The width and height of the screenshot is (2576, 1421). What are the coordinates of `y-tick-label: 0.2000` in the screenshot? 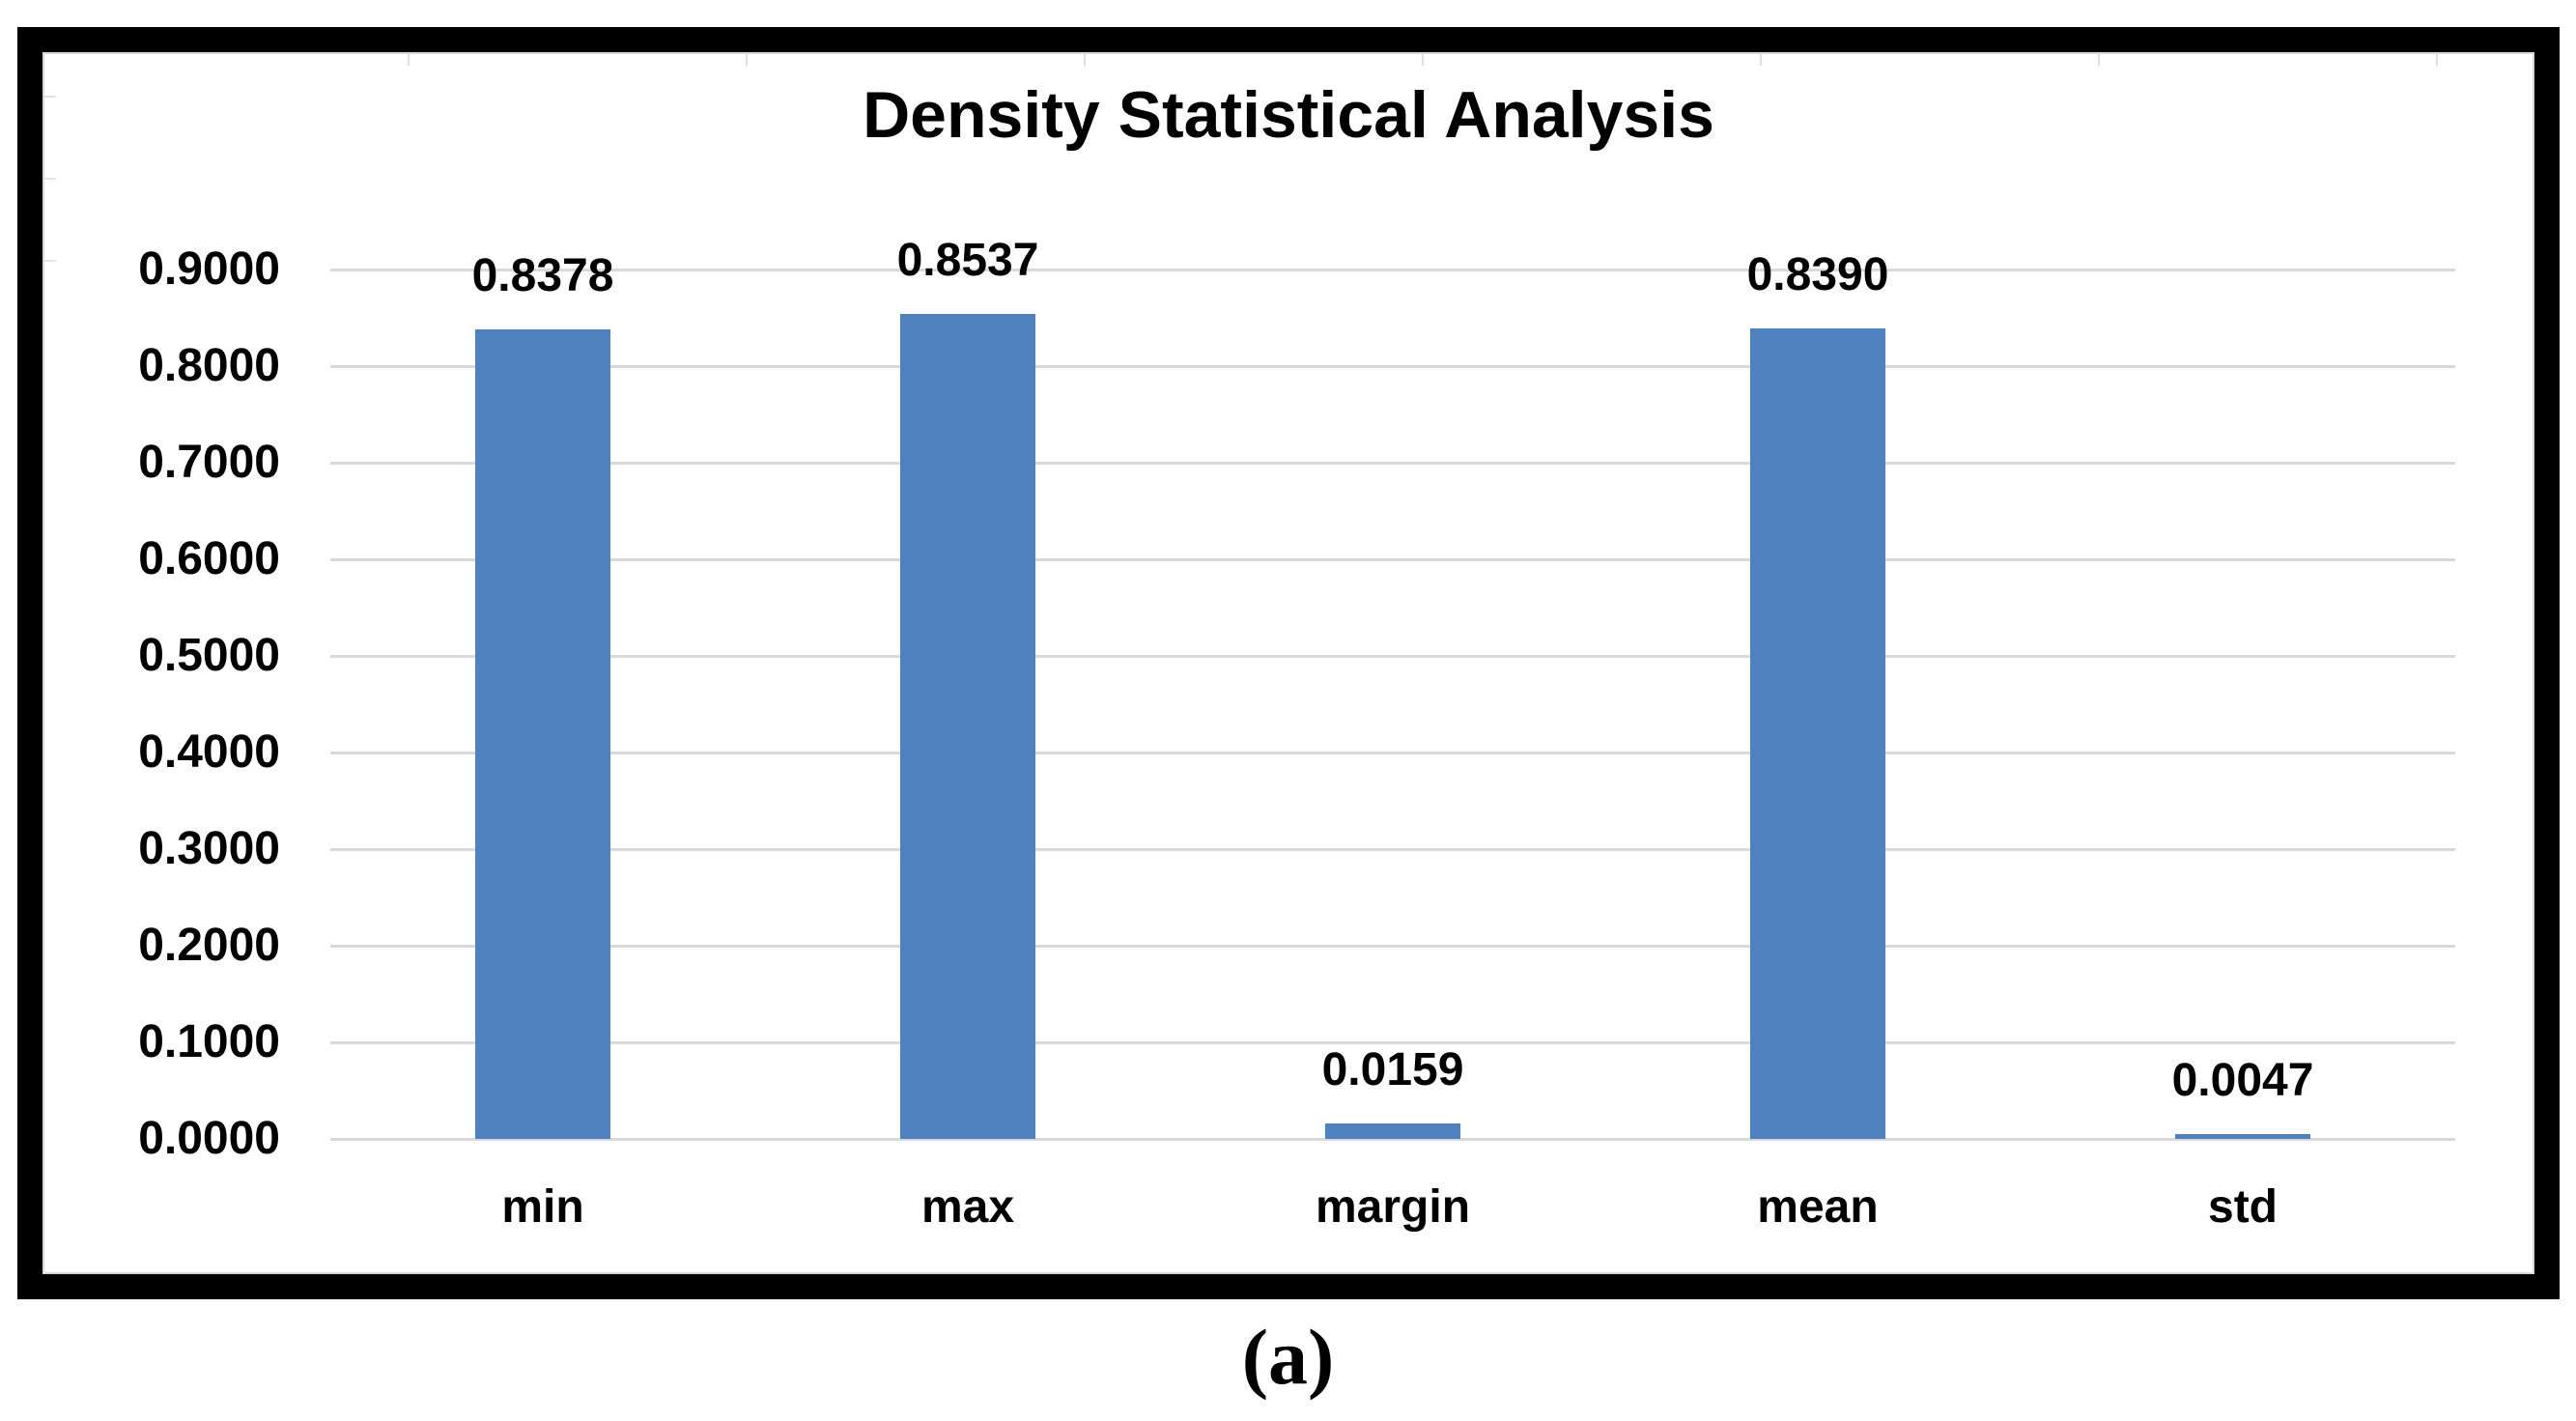 It's located at (209, 945).